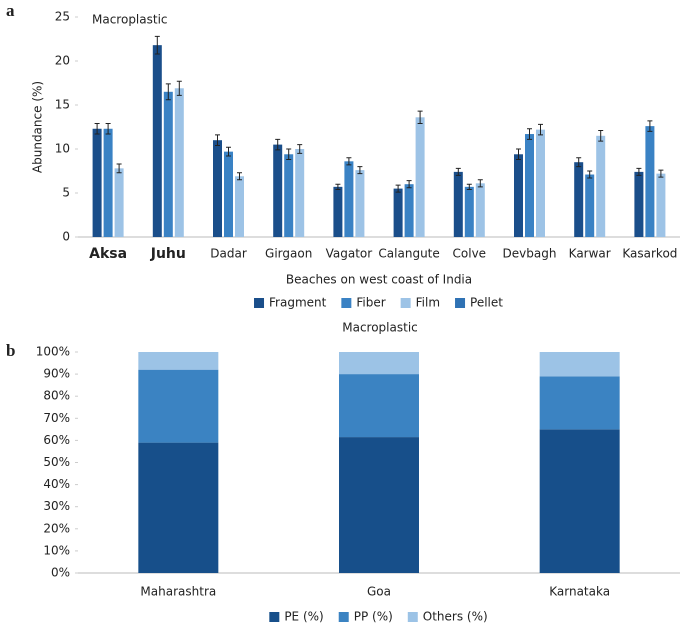 The width and height of the screenshot is (685, 632). Describe the element at coordinates (108, 254) in the screenshot. I see `x-tick-label: Aksa` at that location.